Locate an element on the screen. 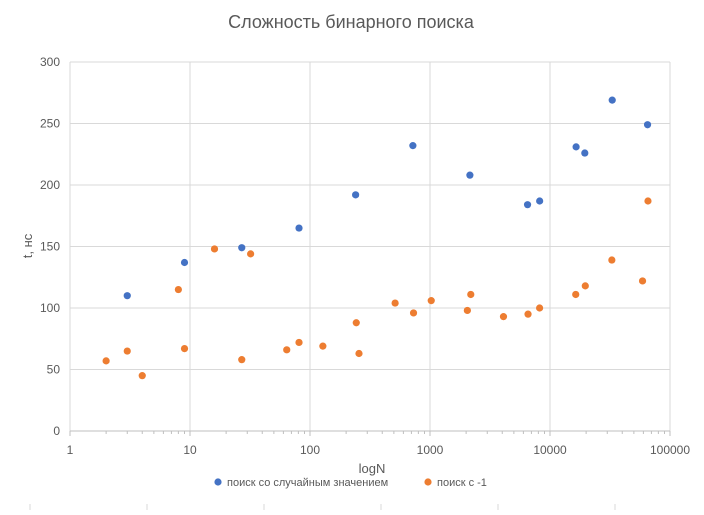 The height and width of the screenshot is (515, 704). chart-title: Сложность бинарного поиска is located at coordinates (351, 22).